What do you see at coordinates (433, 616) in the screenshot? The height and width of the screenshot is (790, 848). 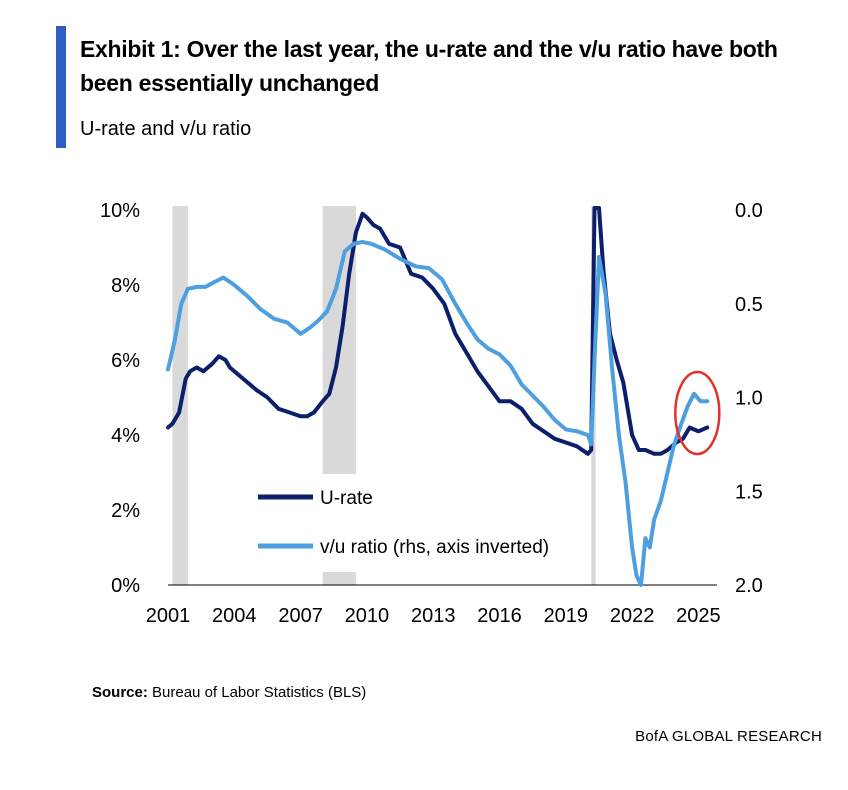 I see `x-tick-label: 2013` at bounding box center [433, 616].